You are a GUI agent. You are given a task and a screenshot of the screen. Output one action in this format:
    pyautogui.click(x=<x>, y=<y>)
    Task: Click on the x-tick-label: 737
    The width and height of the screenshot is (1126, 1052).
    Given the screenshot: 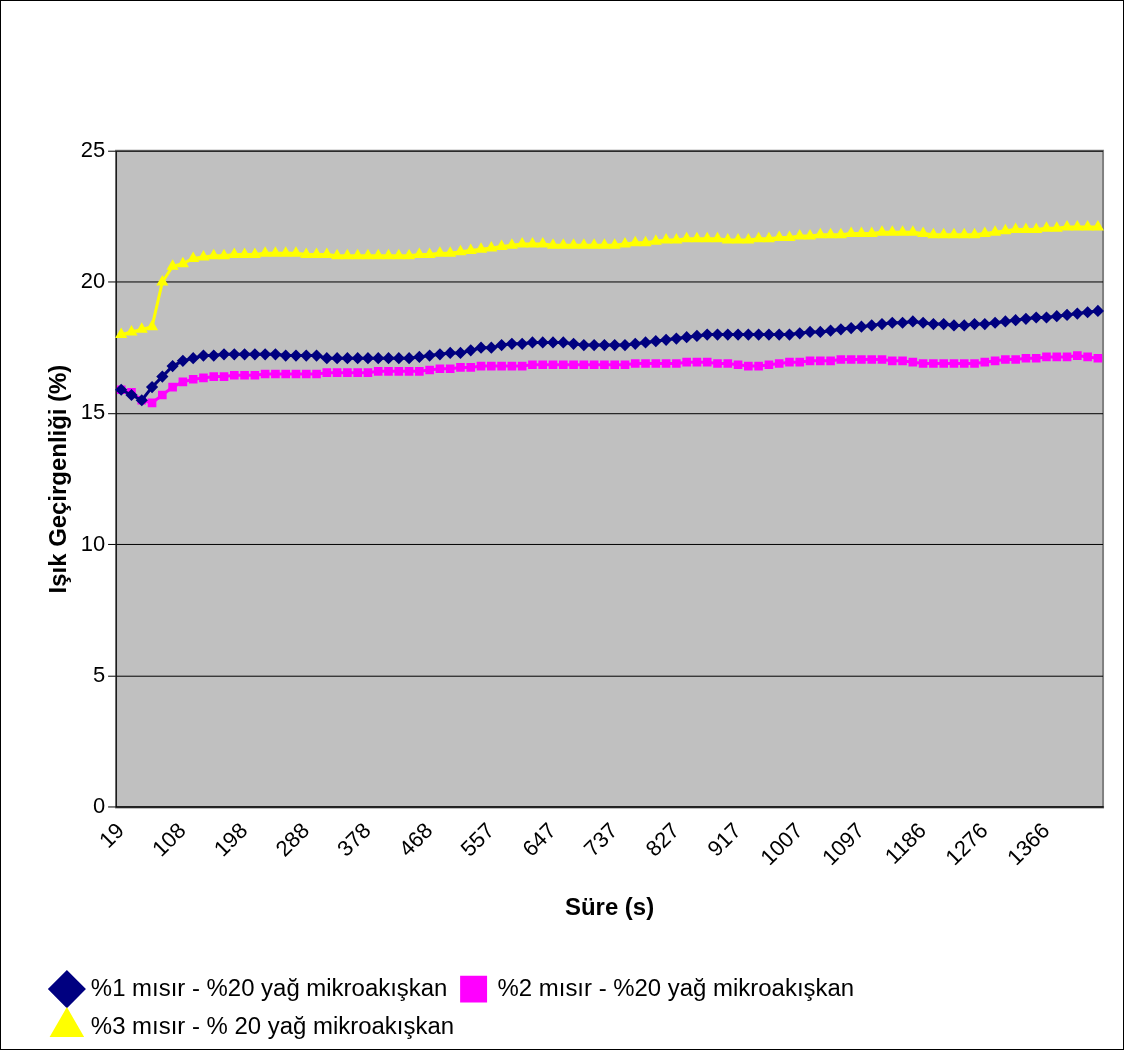 What is the action you would take?
    pyautogui.click(x=600, y=839)
    